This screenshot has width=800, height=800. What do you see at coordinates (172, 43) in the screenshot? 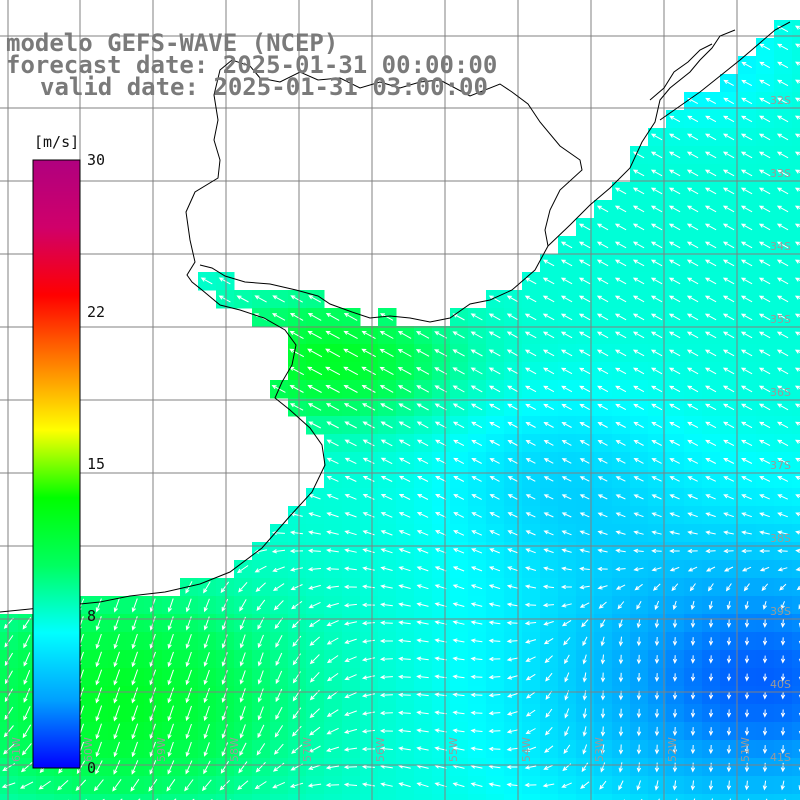
I see `model-title: modelo GEFS-WAVE (NCEP)` at bounding box center [172, 43].